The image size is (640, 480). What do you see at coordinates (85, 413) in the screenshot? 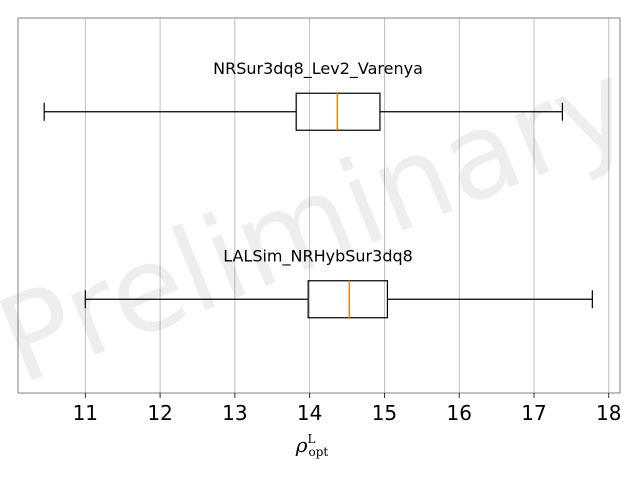
I see `x-tick-label: 11` at bounding box center [85, 413].